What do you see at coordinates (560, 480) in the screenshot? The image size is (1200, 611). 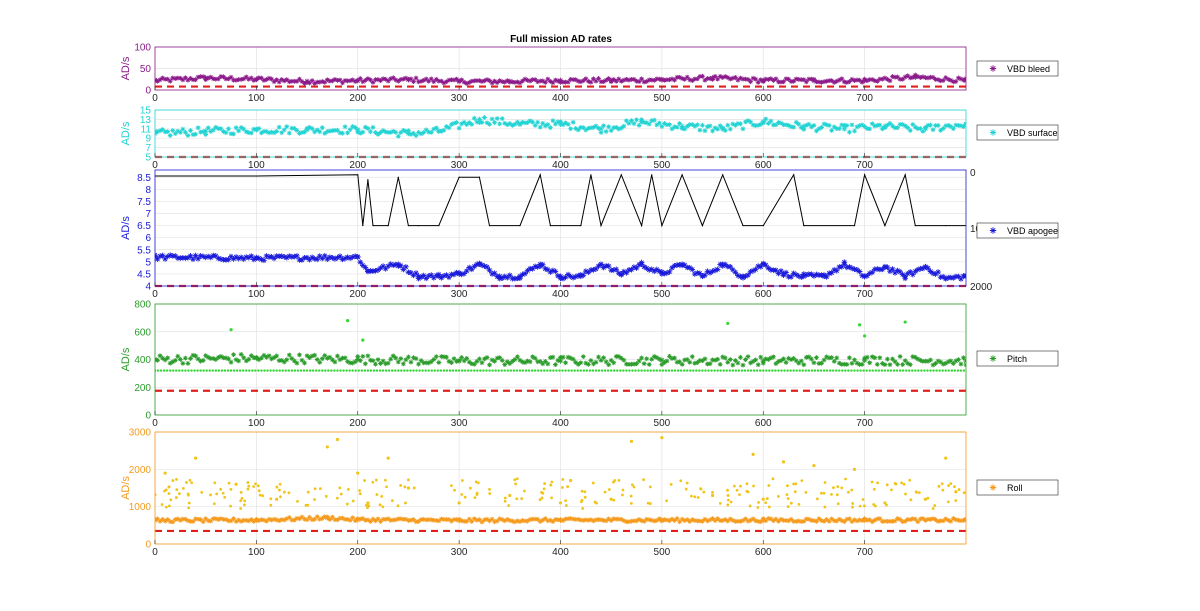 I see `data-layer` at bounding box center [560, 480].